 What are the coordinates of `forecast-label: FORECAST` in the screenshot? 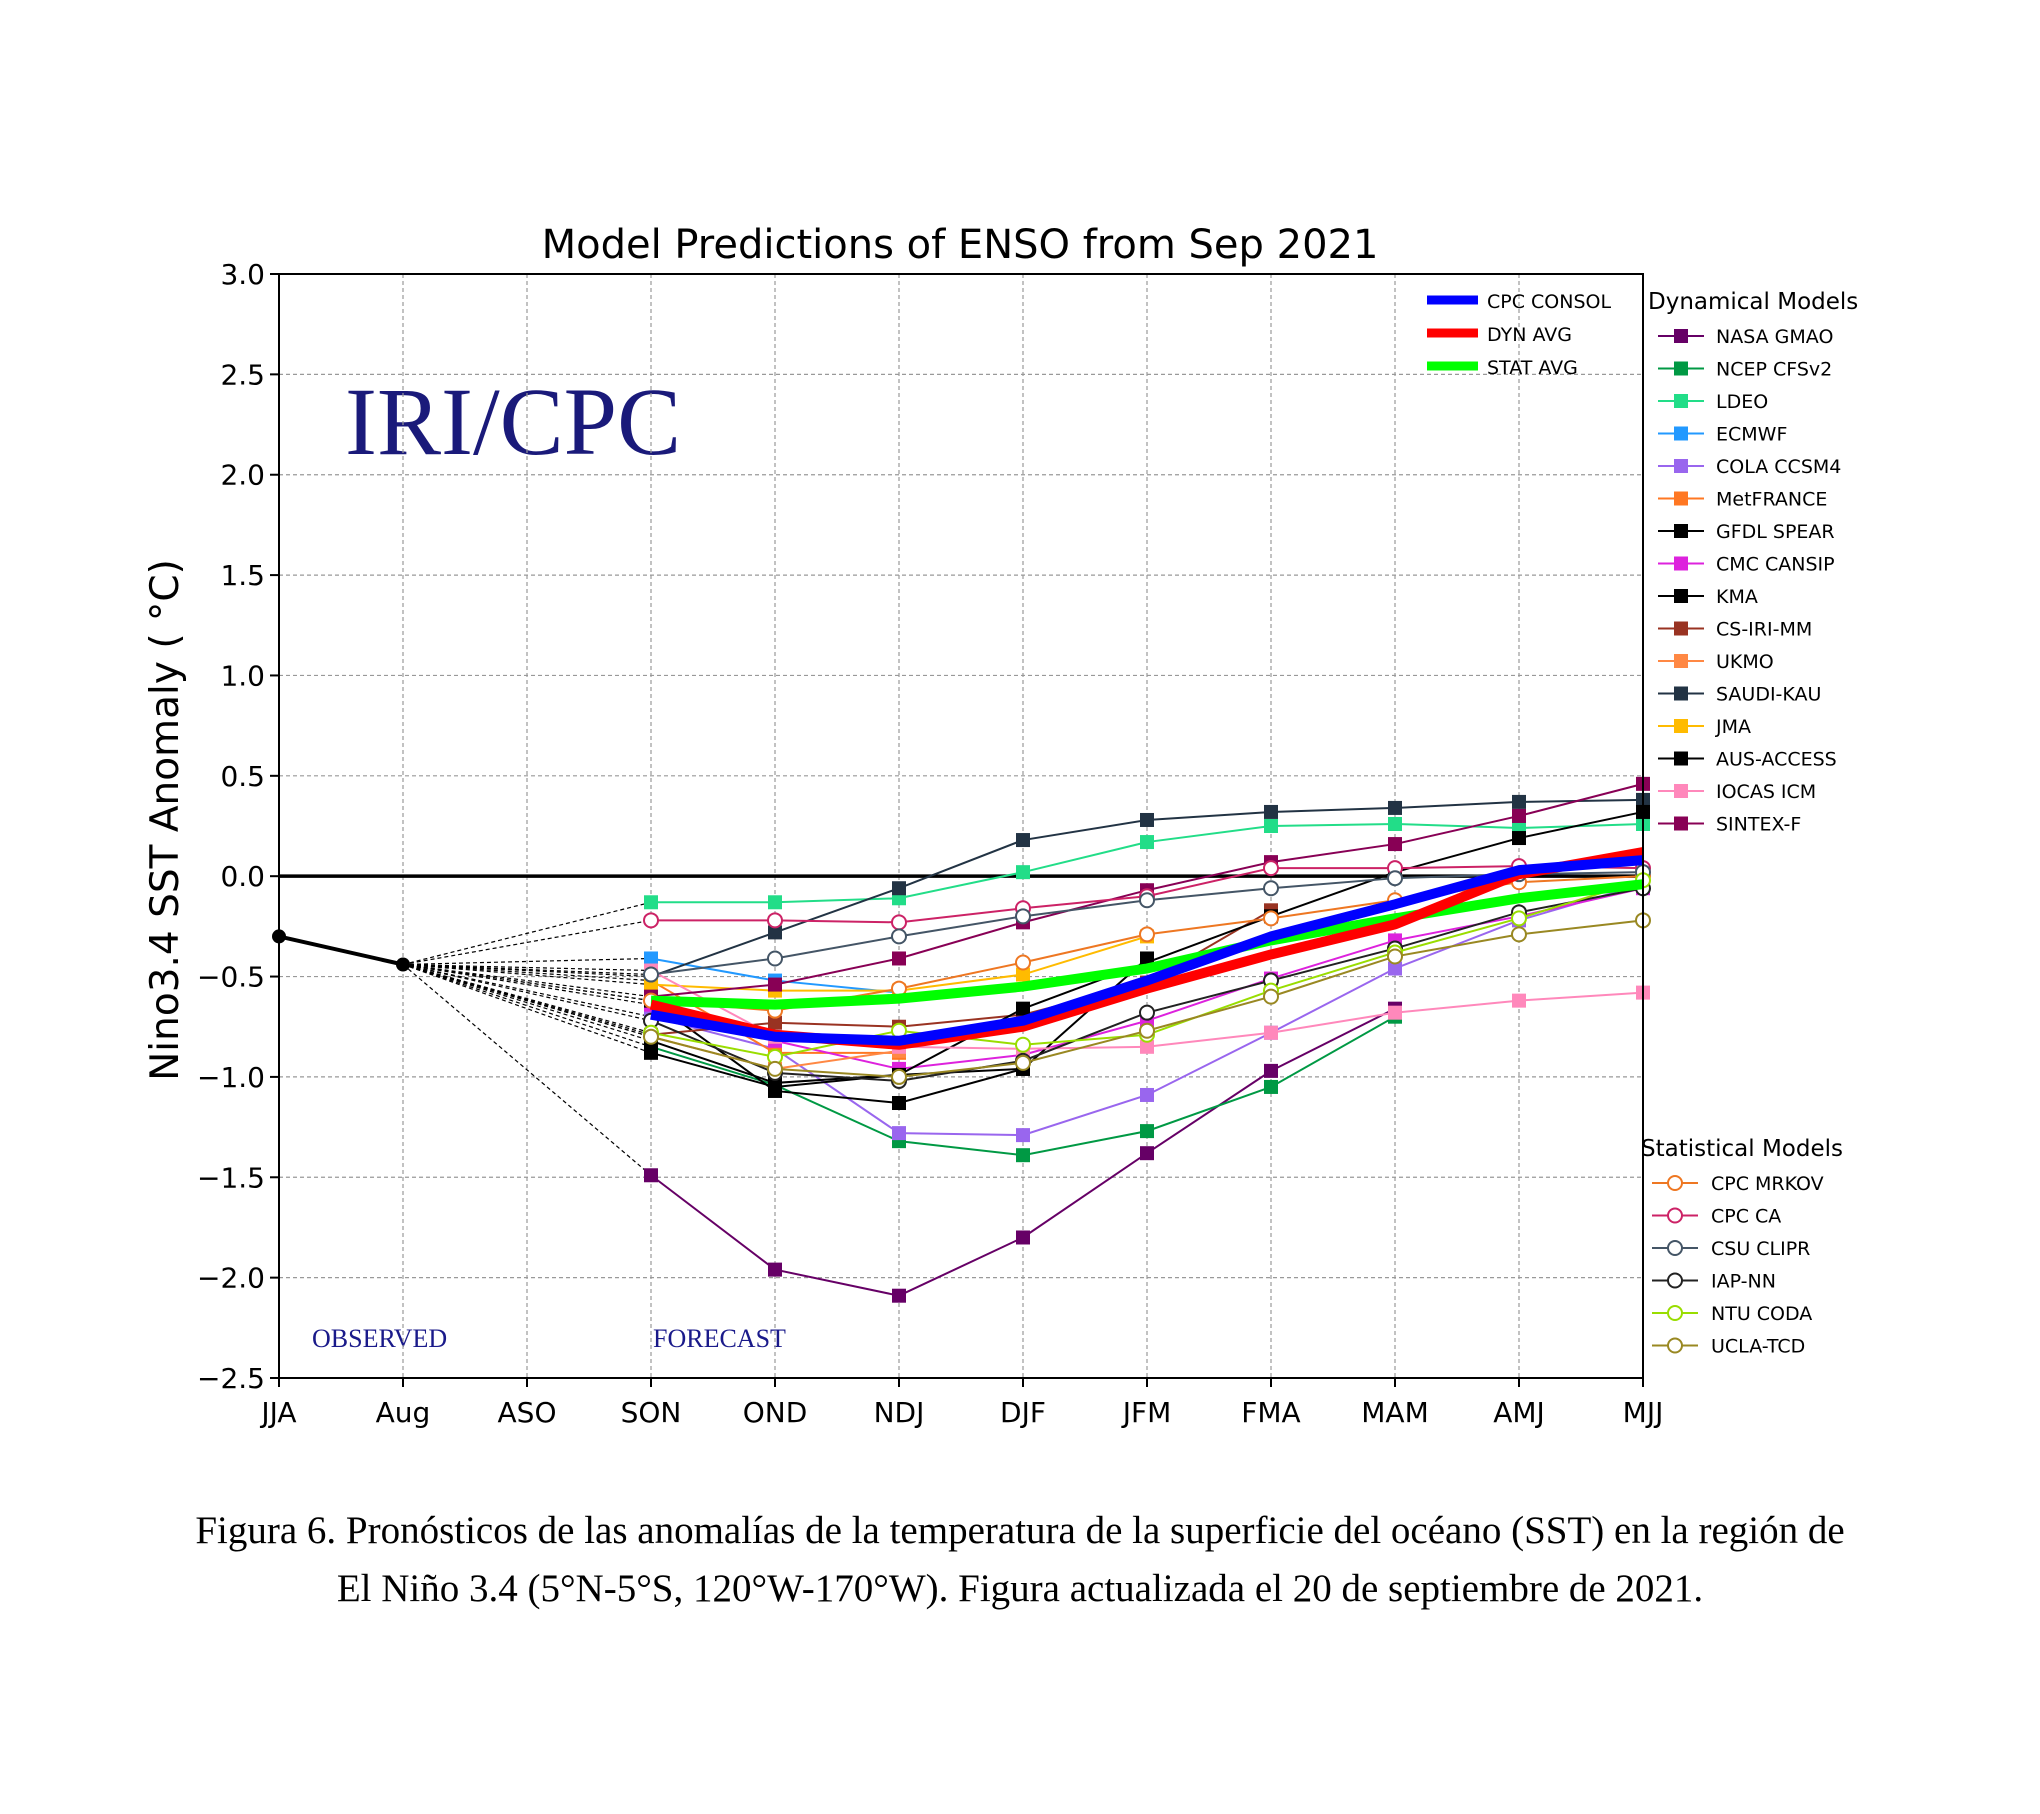 It's located at (719, 1338).